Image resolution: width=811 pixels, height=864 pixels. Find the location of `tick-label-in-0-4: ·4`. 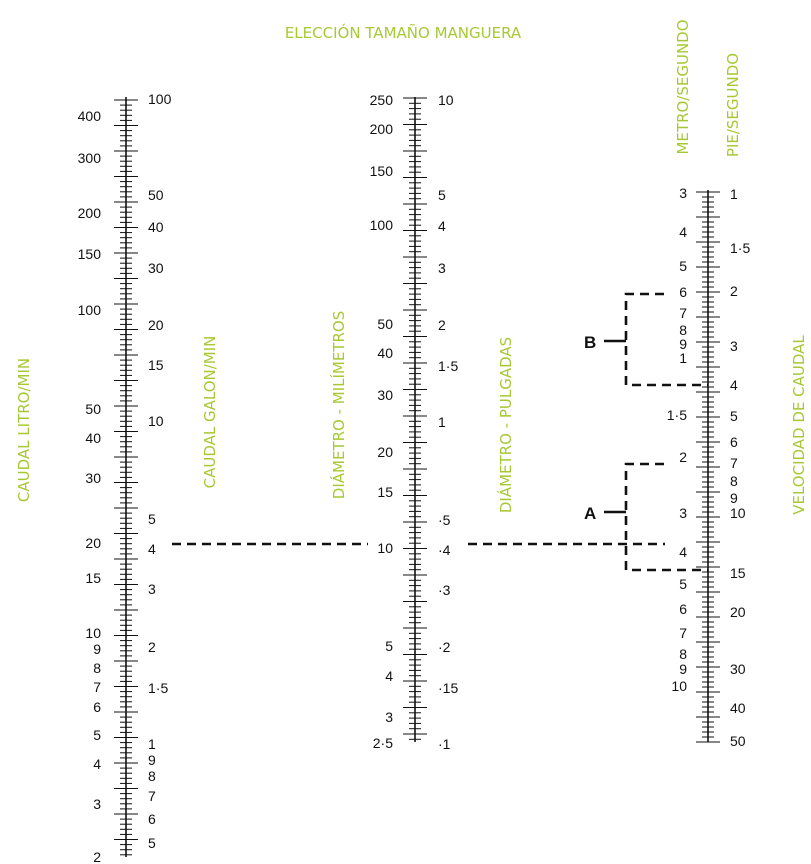

tick-label-in-0-4: ·4 is located at coordinates (444, 550).